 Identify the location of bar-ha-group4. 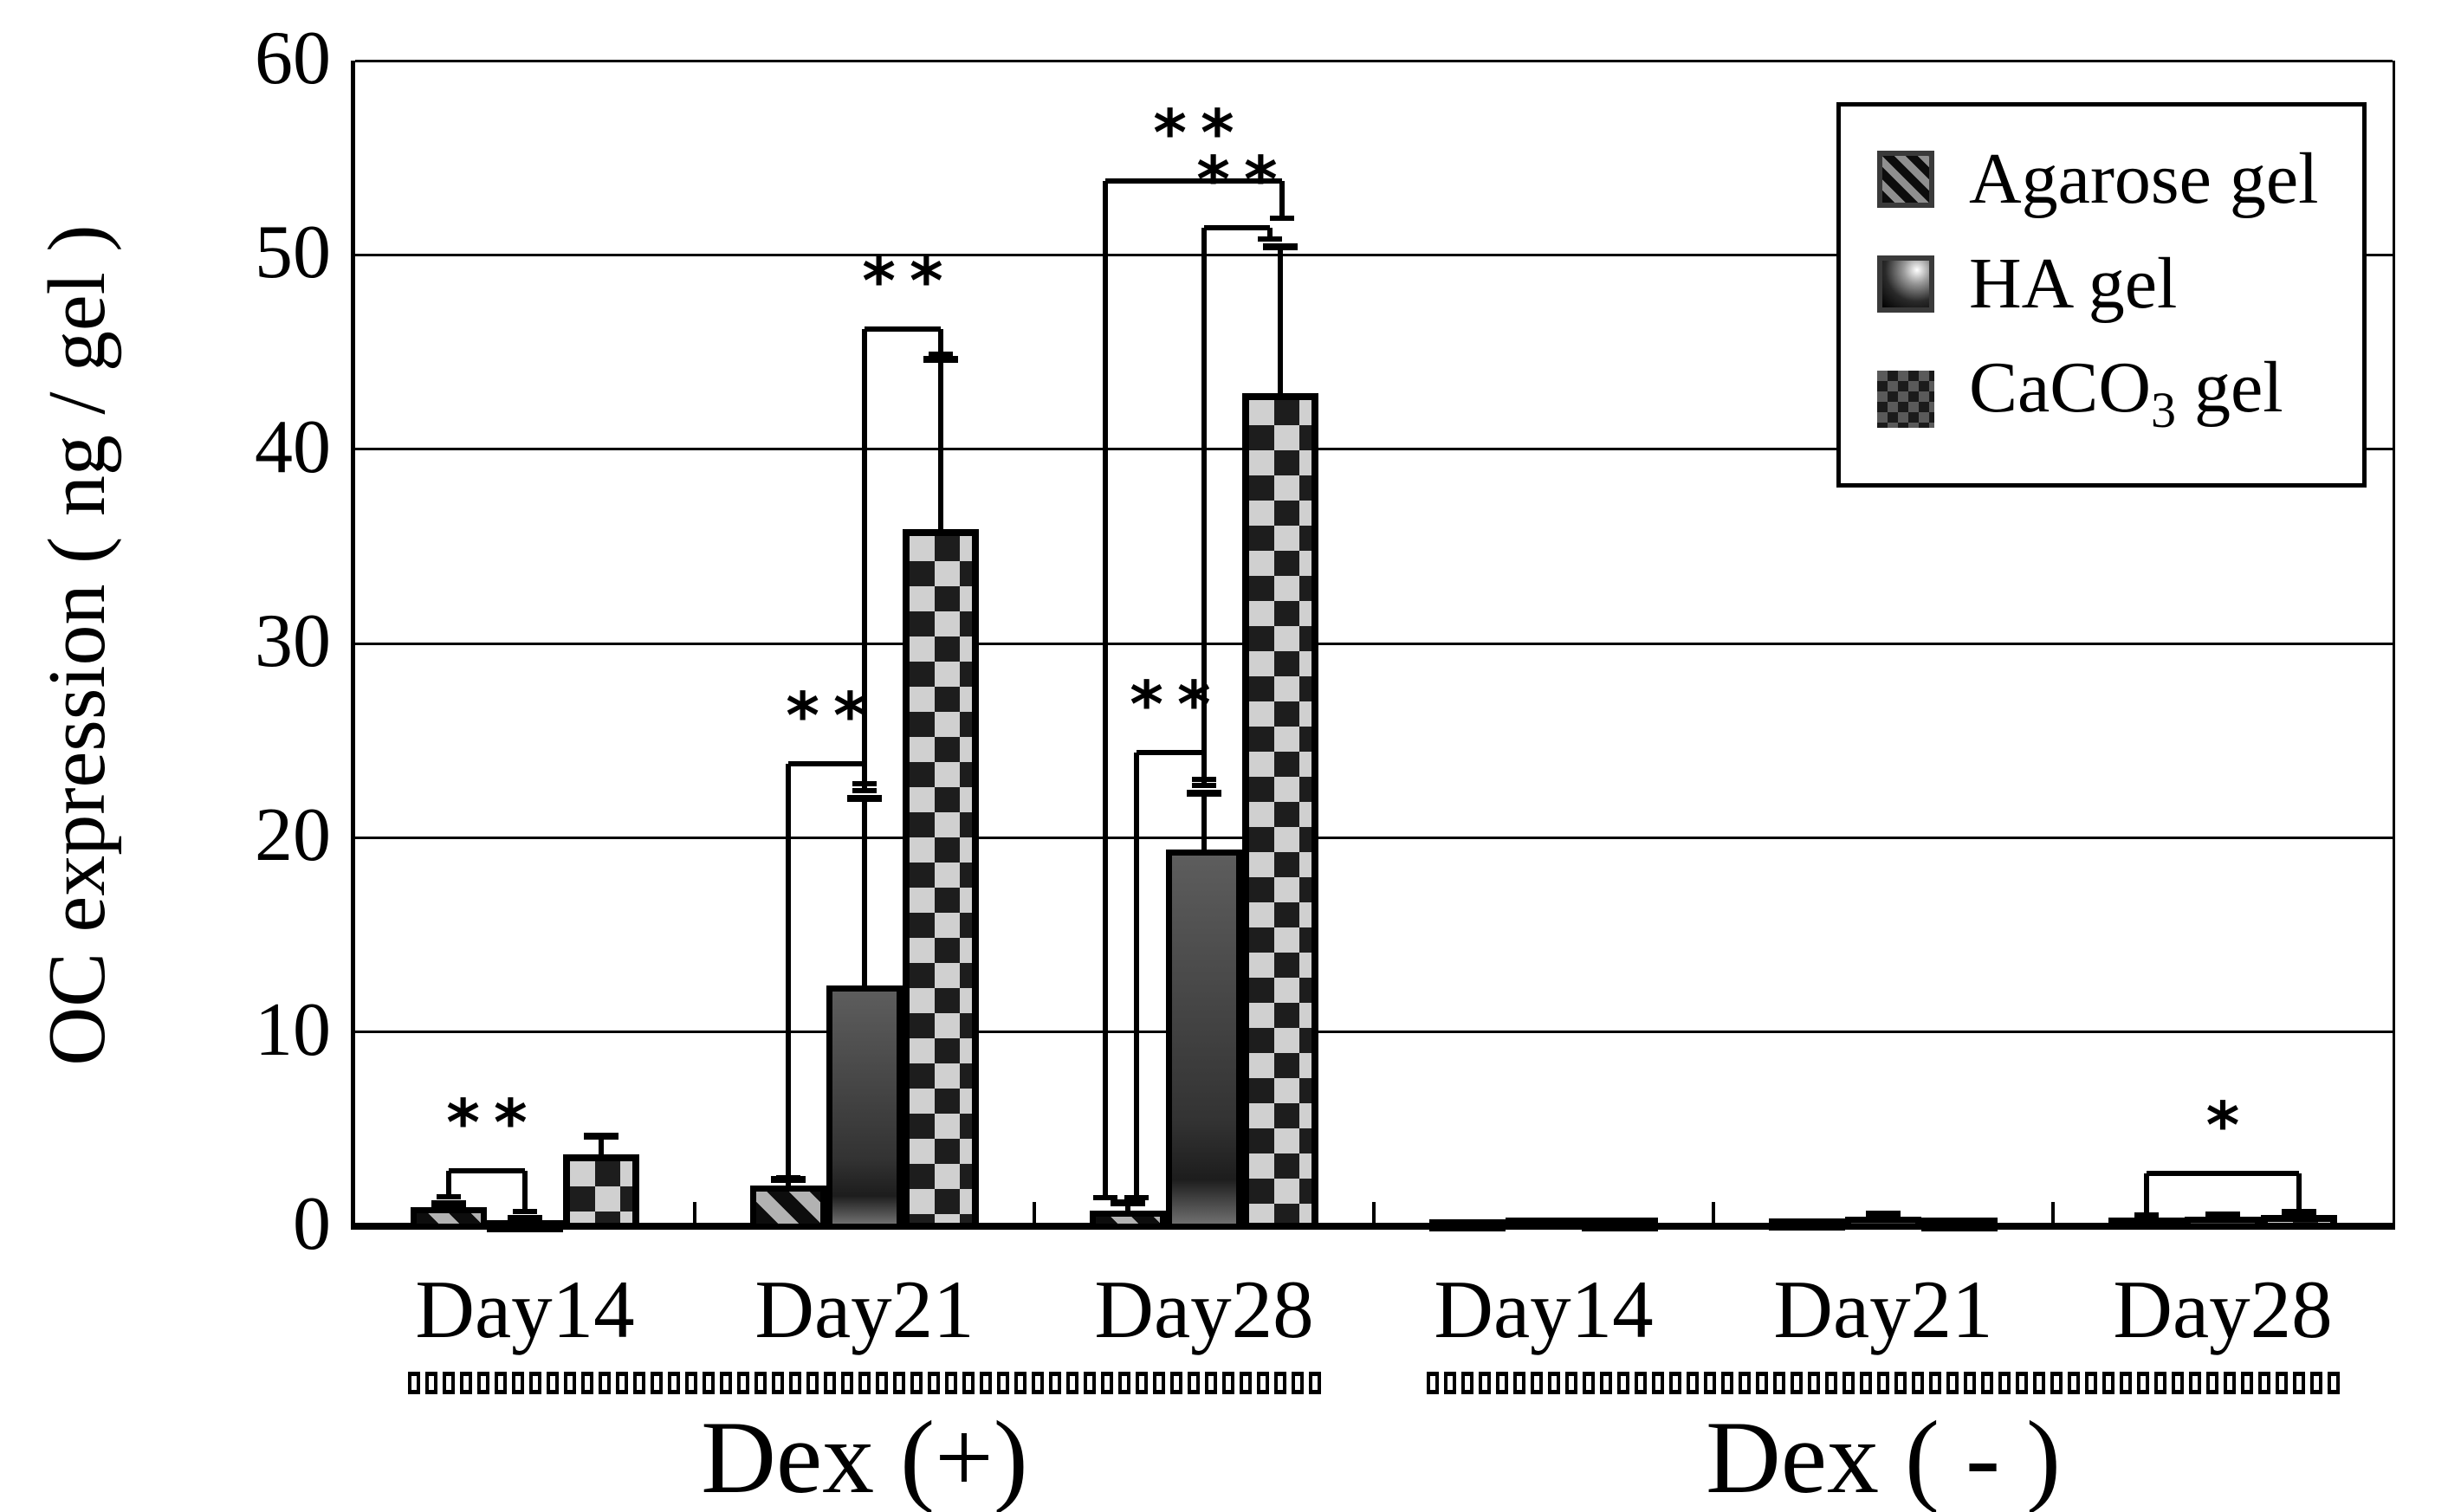
(1883, 1223).